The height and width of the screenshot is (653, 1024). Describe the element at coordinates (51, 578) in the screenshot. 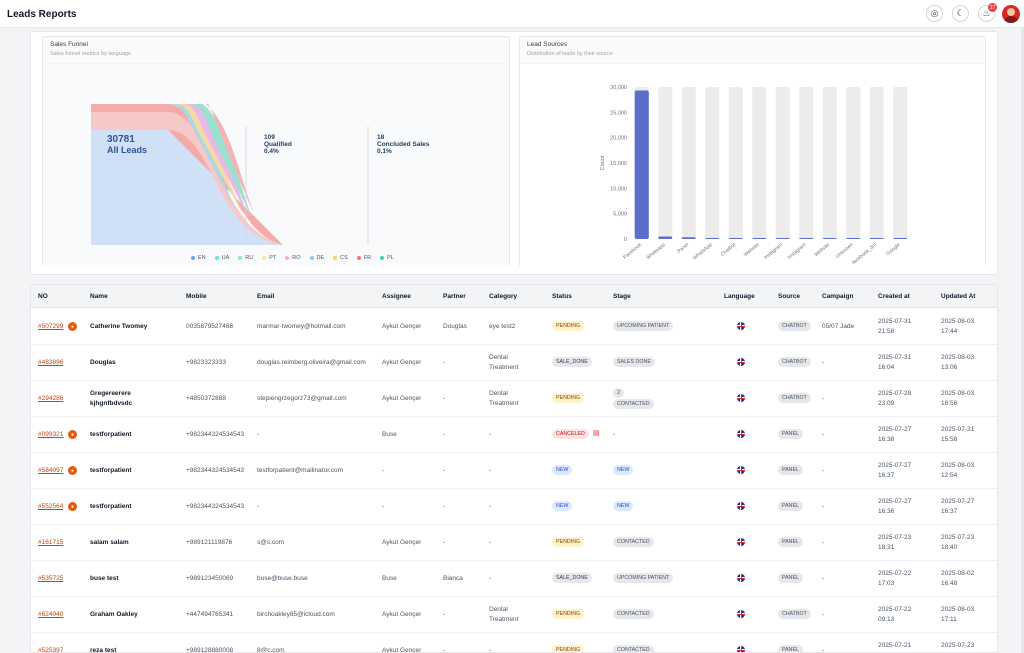

I see `lead-id-link: #535725` at that location.